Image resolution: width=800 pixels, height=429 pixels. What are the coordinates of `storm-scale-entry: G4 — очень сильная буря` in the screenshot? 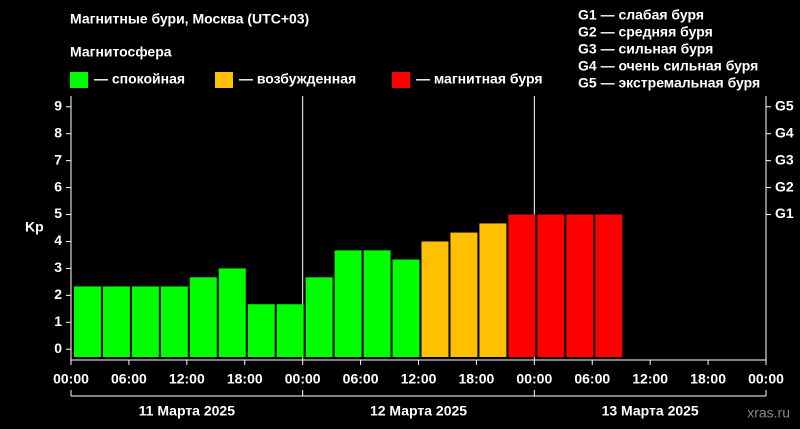 It's located at (668, 66).